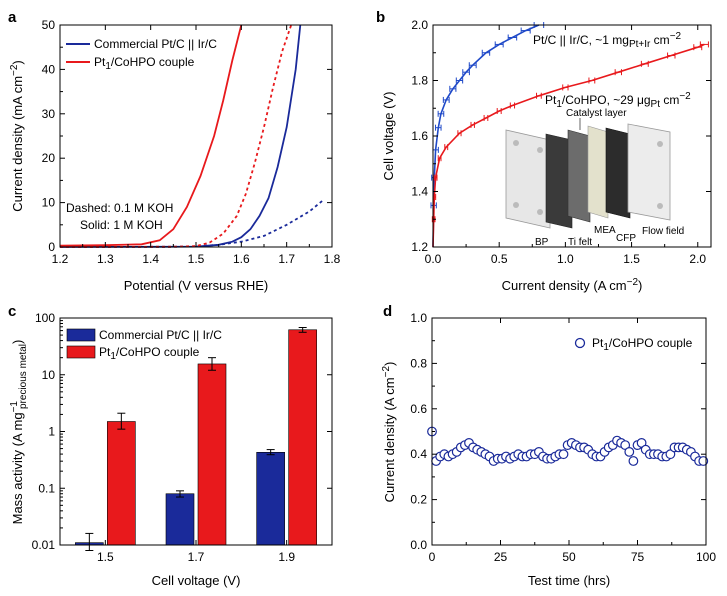  I want to click on inset-label-cfp: CFP, so click(626, 238).